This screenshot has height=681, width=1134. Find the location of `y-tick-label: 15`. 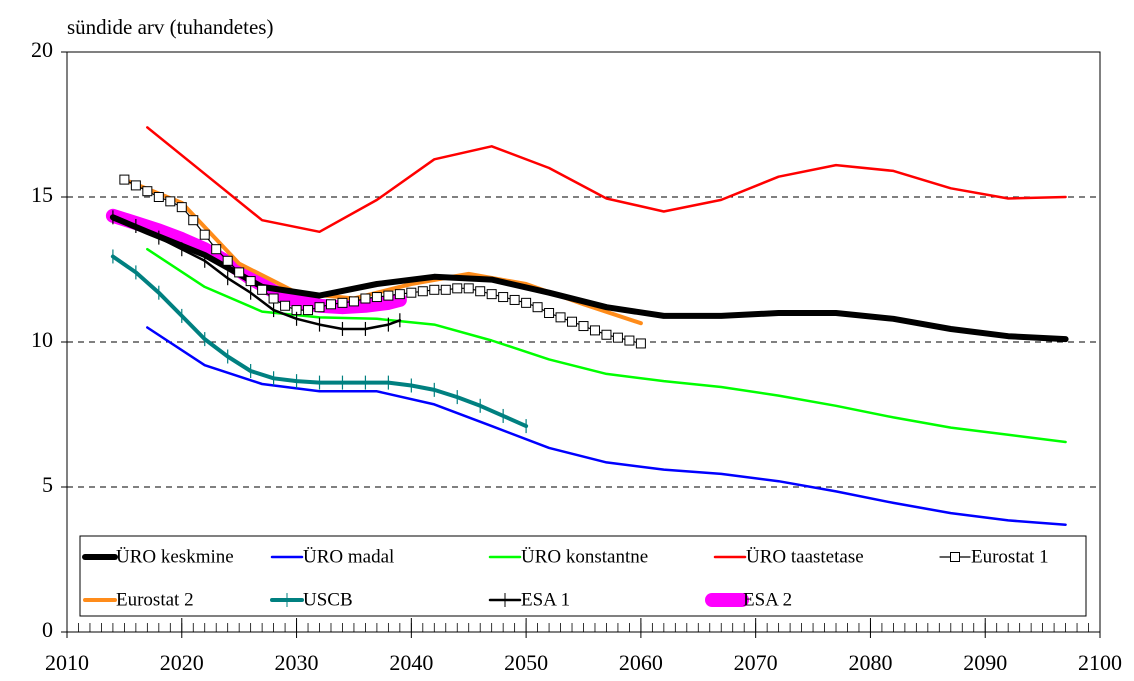

y-tick-label: 15 is located at coordinates (42, 194).